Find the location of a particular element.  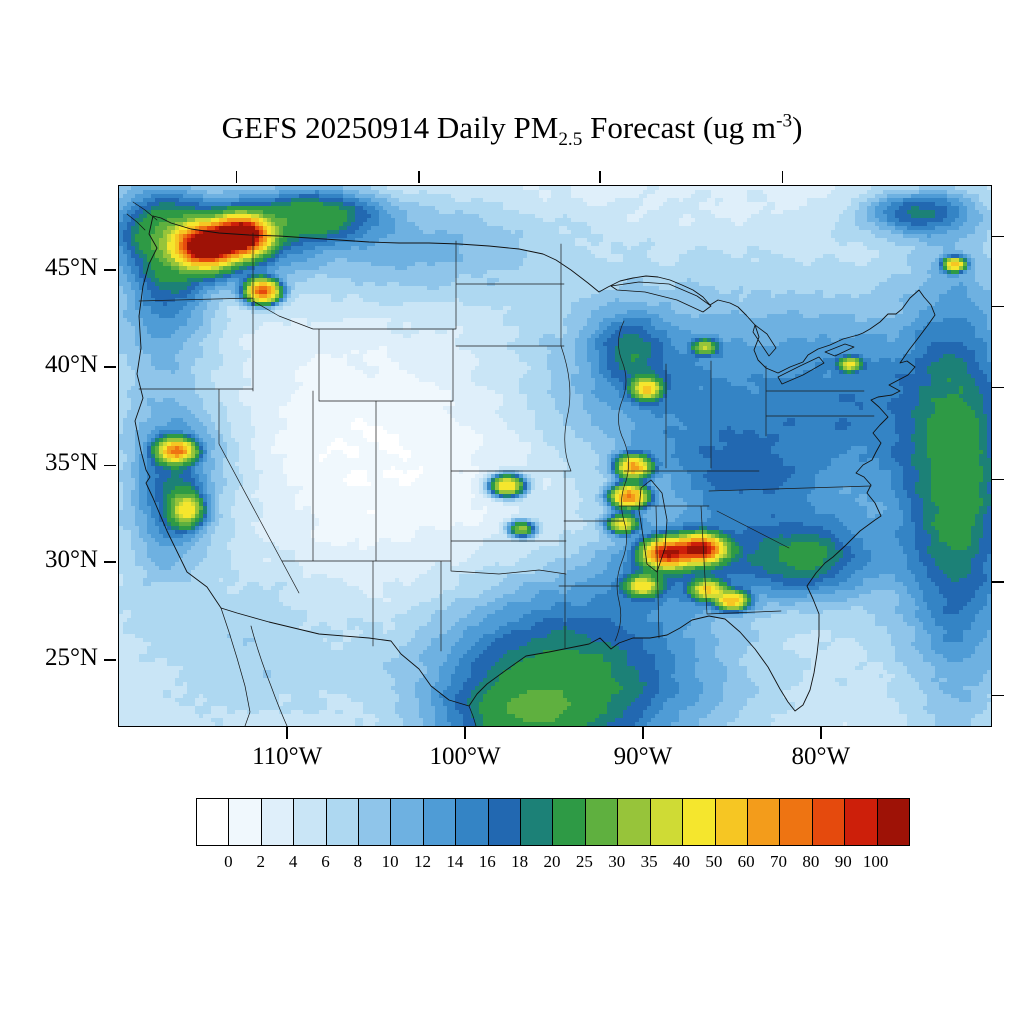

y-tick-label: 40°N is located at coordinates (71, 364).